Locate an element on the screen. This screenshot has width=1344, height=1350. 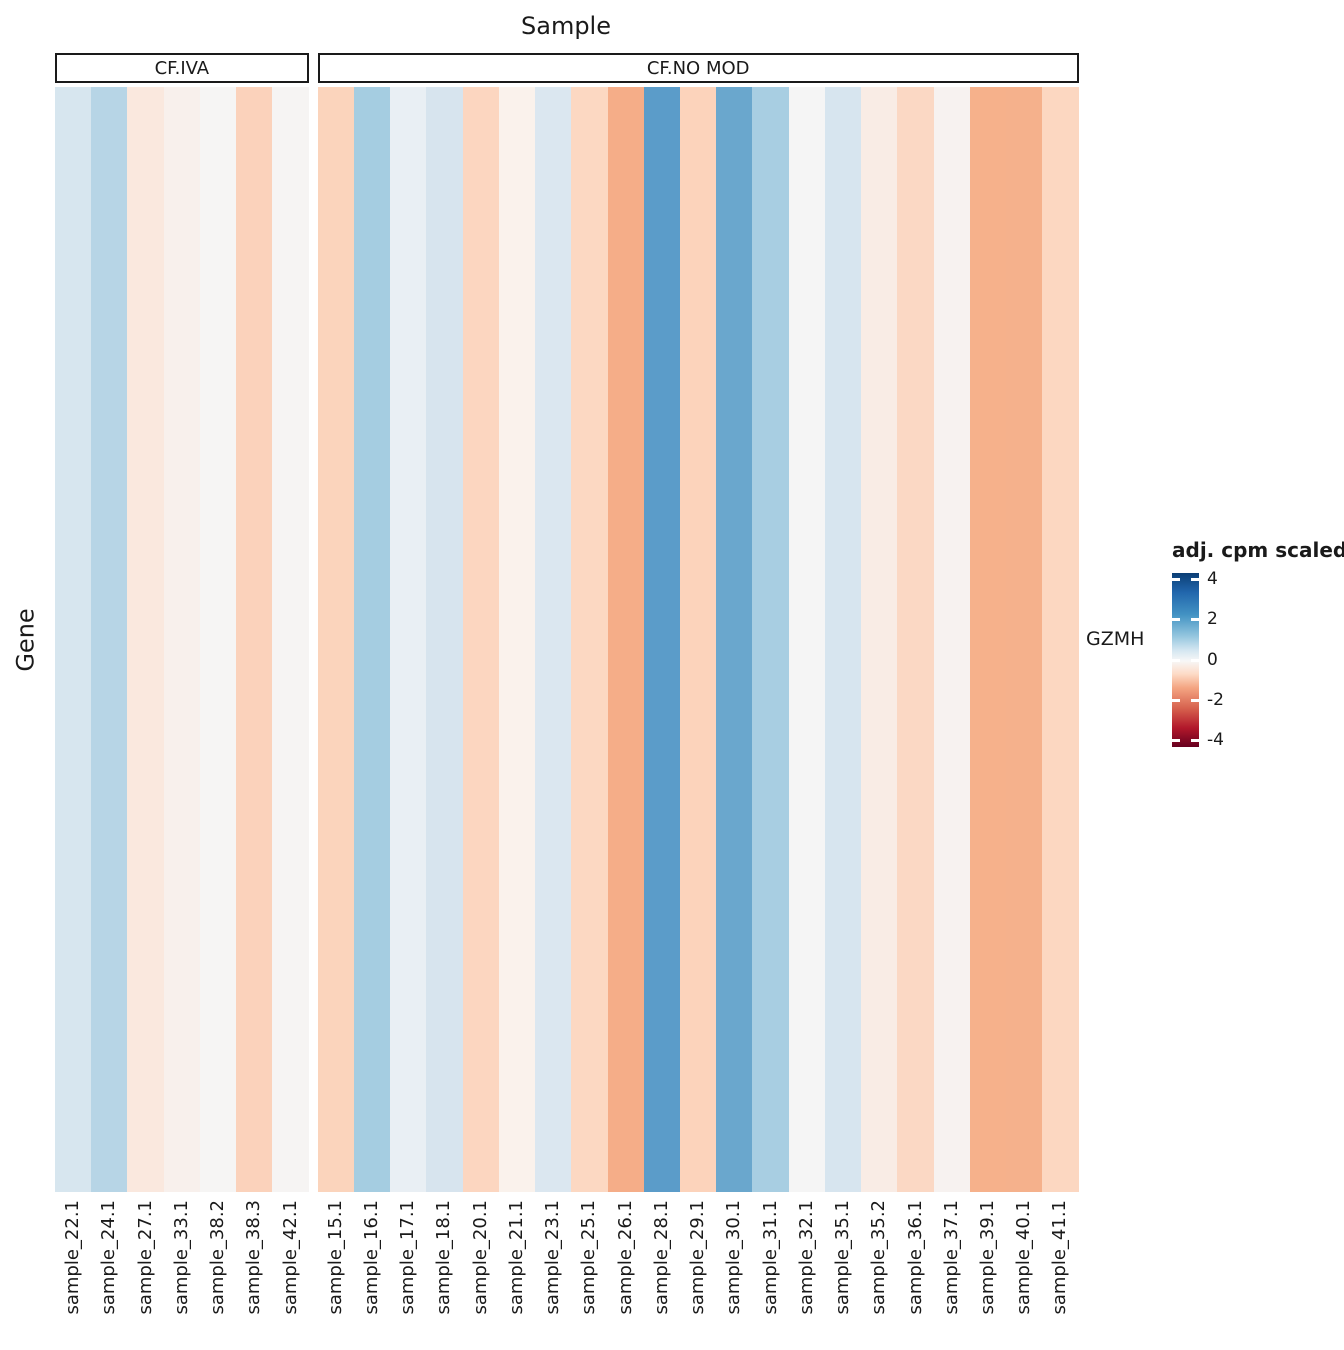
x-axis-label-cell: sample_35.2 is located at coordinates (879, 1275).